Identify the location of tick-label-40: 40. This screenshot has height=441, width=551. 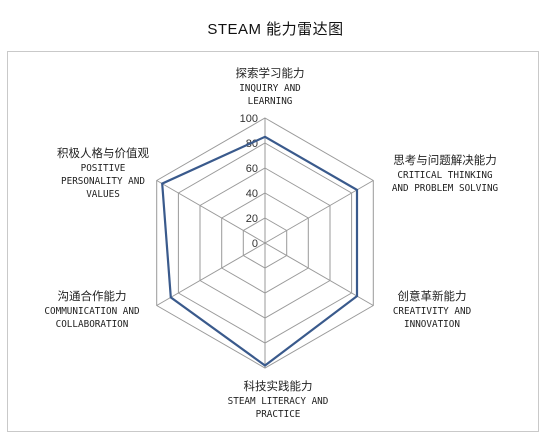
(252, 194).